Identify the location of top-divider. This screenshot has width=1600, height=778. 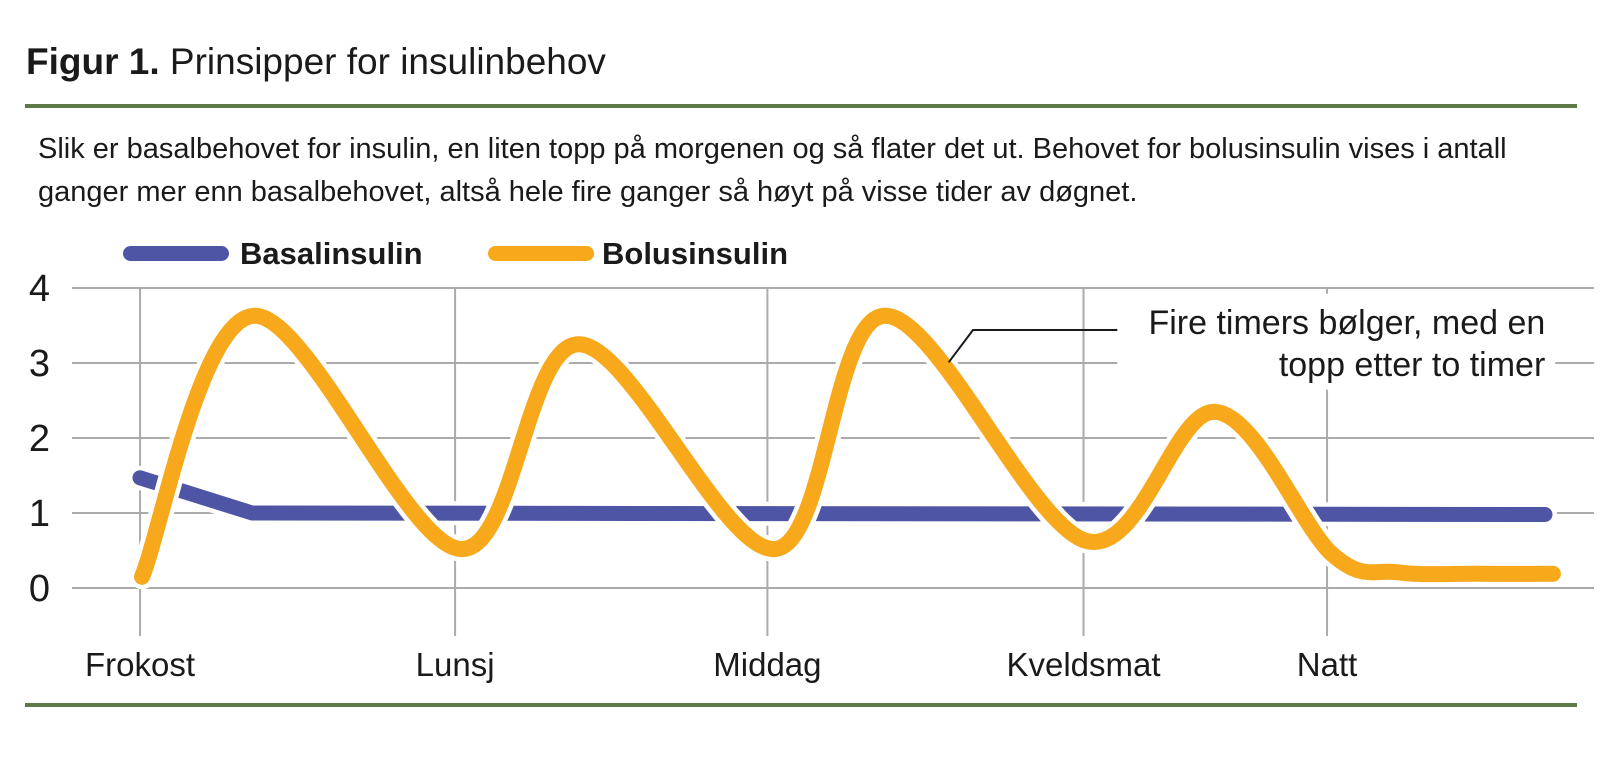
(801, 106).